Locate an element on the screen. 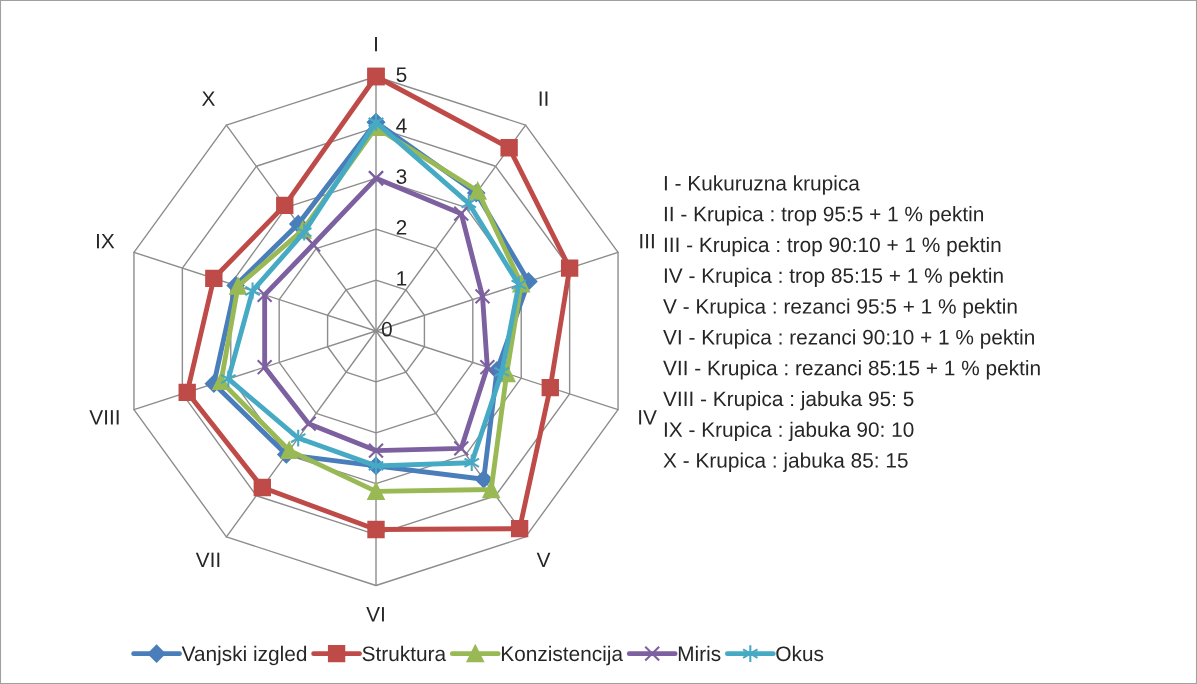 This screenshot has height=684, width=1197. legend-label: Vanjski izgled is located at coordinates (244, 655).